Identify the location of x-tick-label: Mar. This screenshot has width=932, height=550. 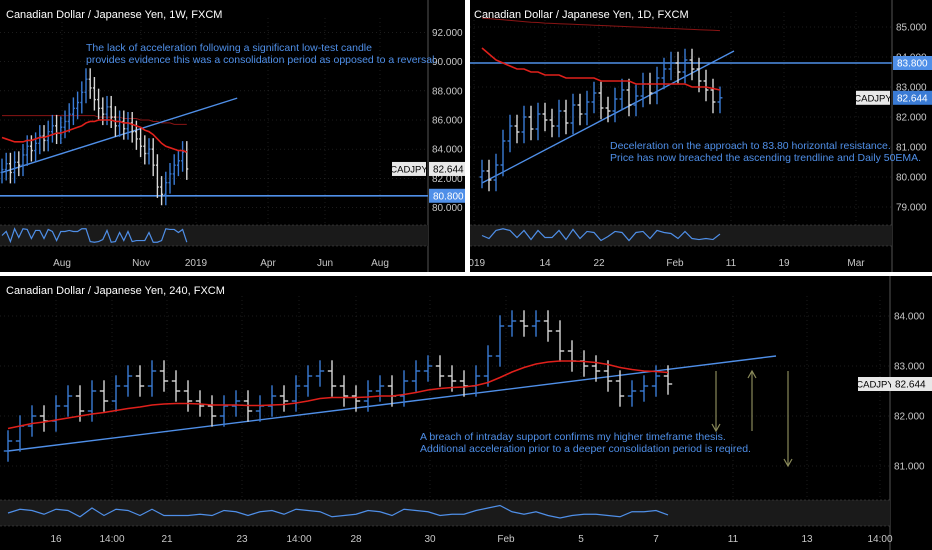
(856, 263).